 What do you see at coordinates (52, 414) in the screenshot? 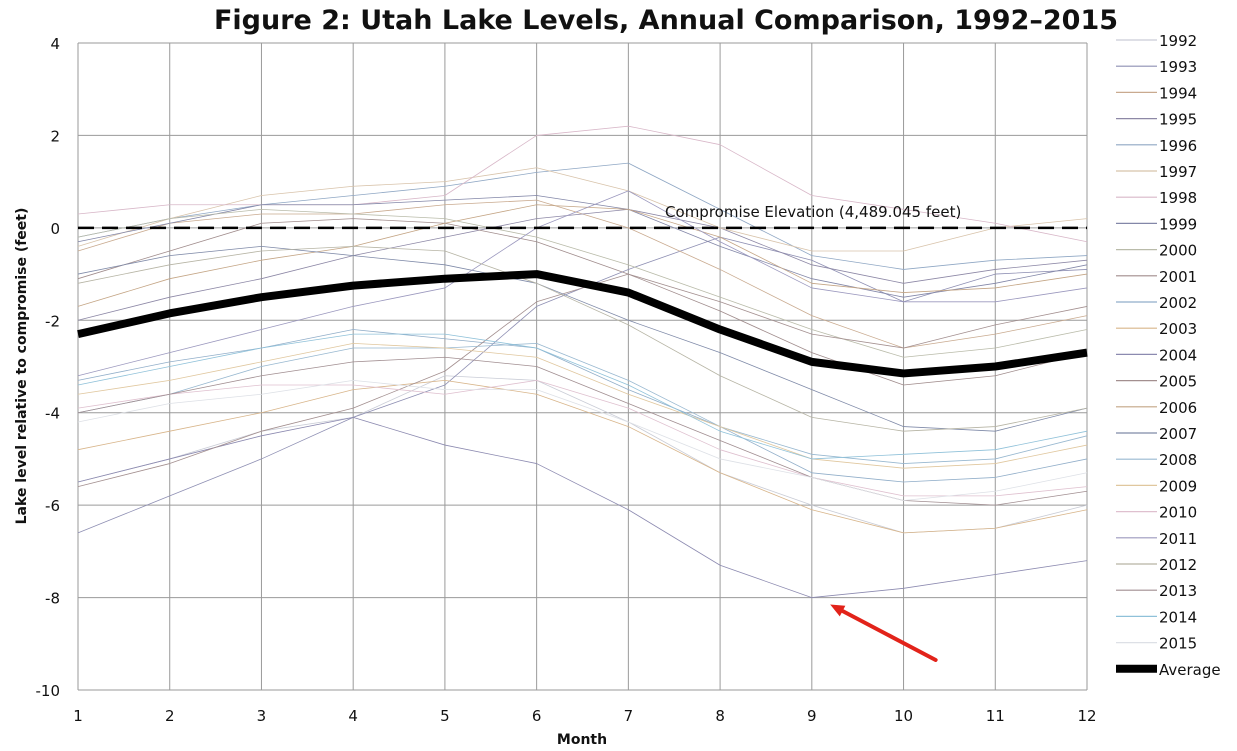
I see `y-tick-label: -4` at bounding box center [52, 414].